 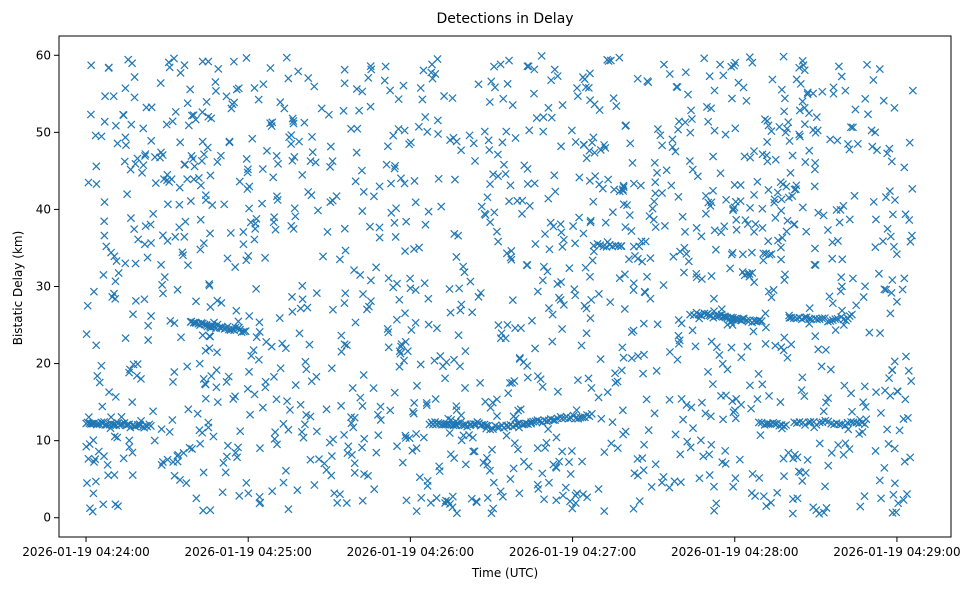 What do you see at coordinates (734, 552) in the screenshot?
I see `x-tick-label: 2026-01-19 04:28:00` at bounding box center [734, 552].